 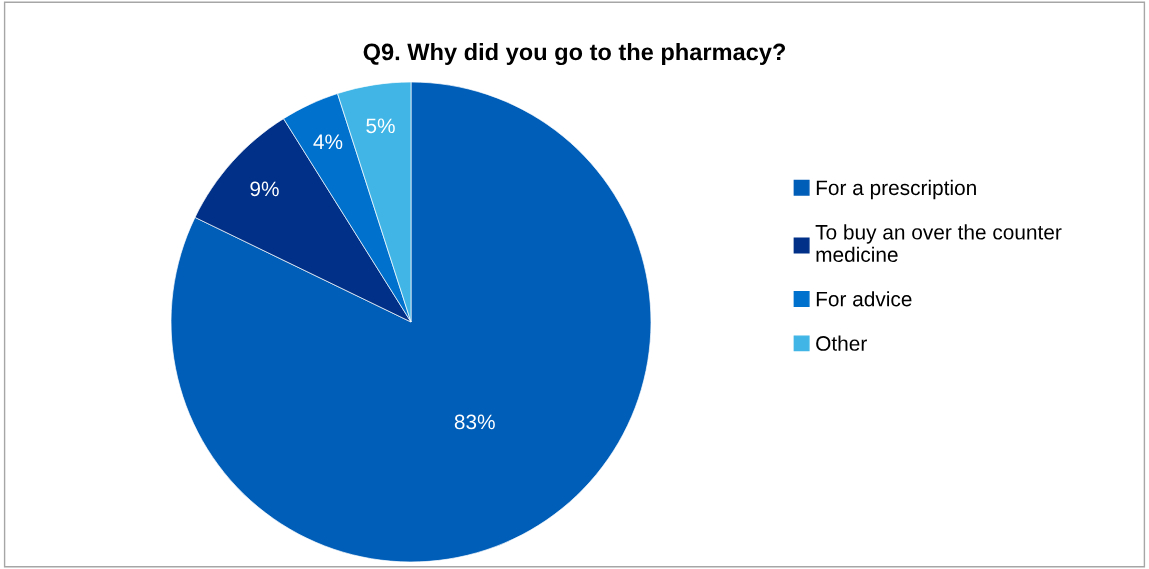 I want to click on data-label: 9%, so click(x=264, y=189).